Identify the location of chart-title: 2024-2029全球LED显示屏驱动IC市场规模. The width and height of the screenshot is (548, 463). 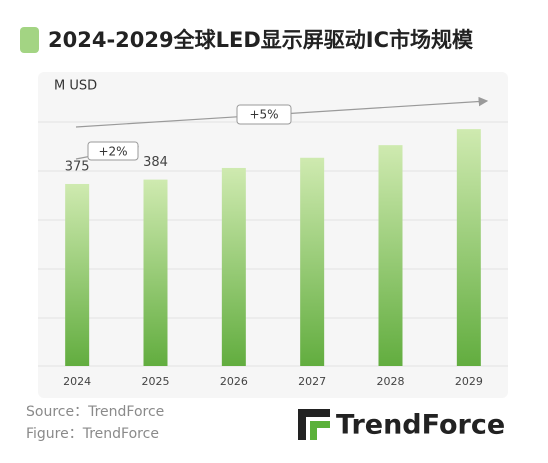
(261, 40).